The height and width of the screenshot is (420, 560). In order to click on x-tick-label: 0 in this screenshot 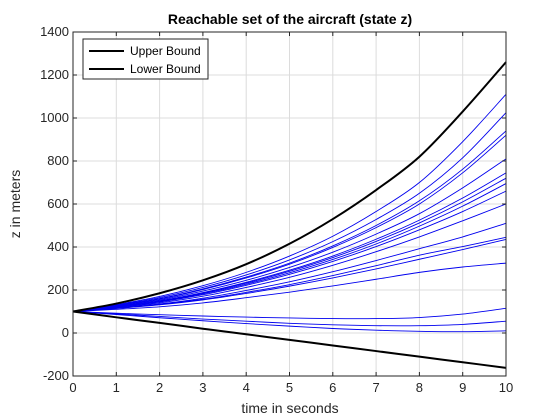, I will do `click(72, 387)`.